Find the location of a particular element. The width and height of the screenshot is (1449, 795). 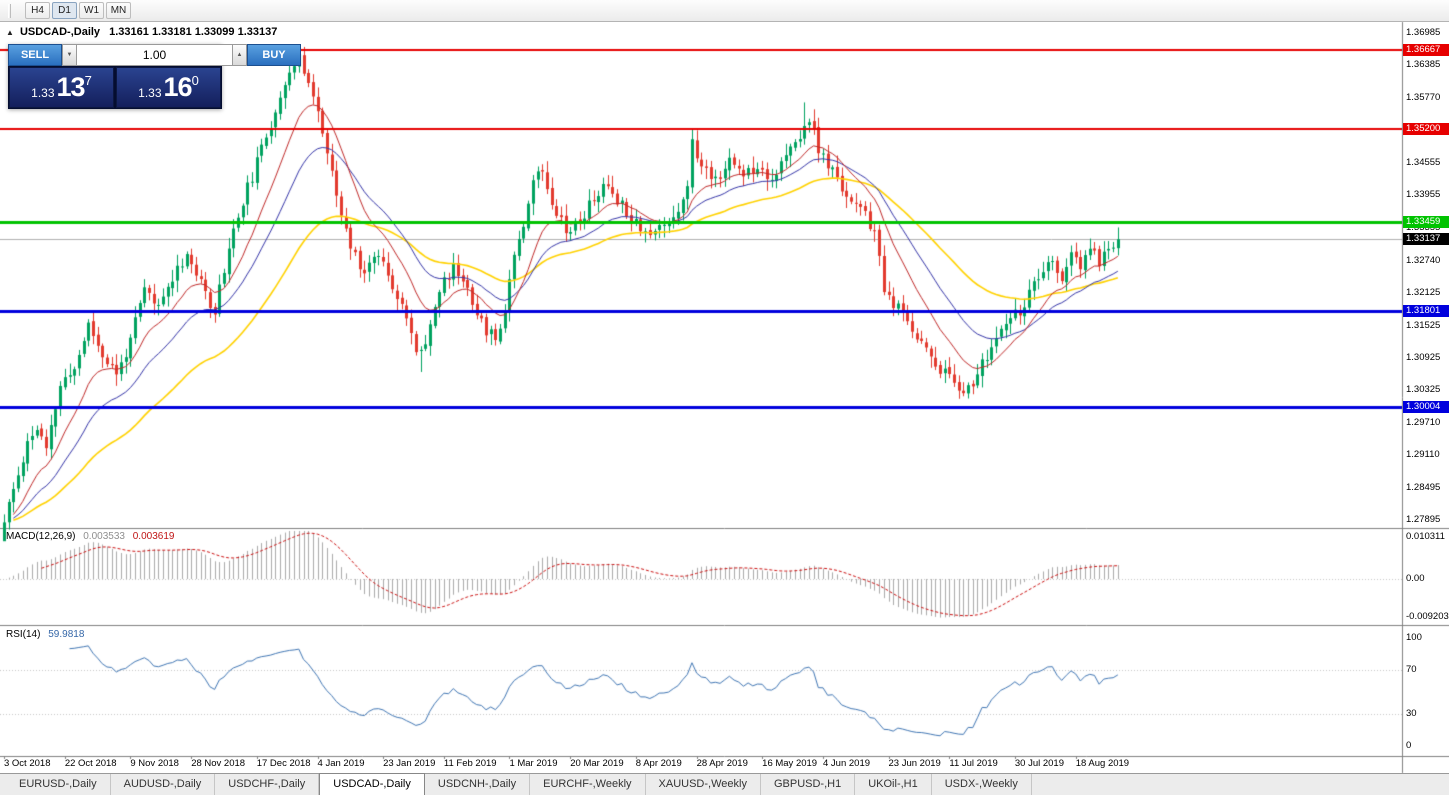

date-axis-label: 3 Oct 2018 is located at coordinates (27, 763).